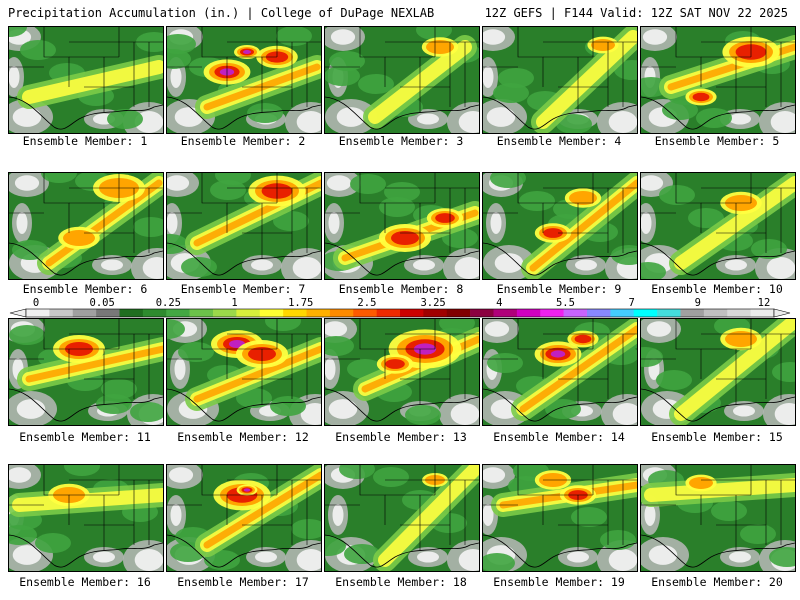 The width and height of the screenshot is (800, 600). Describe the element at coordinates (85, 289) in the screenshot. I see `ensemble-member-label: Ensemble Member: 6` at that location.